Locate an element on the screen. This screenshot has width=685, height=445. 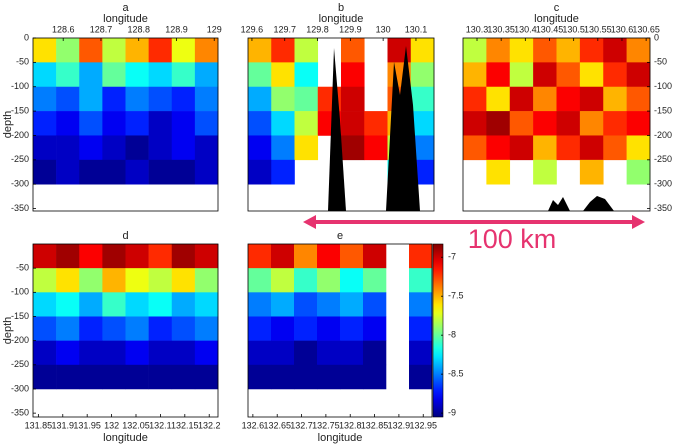
x-tick-label: 132.9 is located at coordinates (399, 425).